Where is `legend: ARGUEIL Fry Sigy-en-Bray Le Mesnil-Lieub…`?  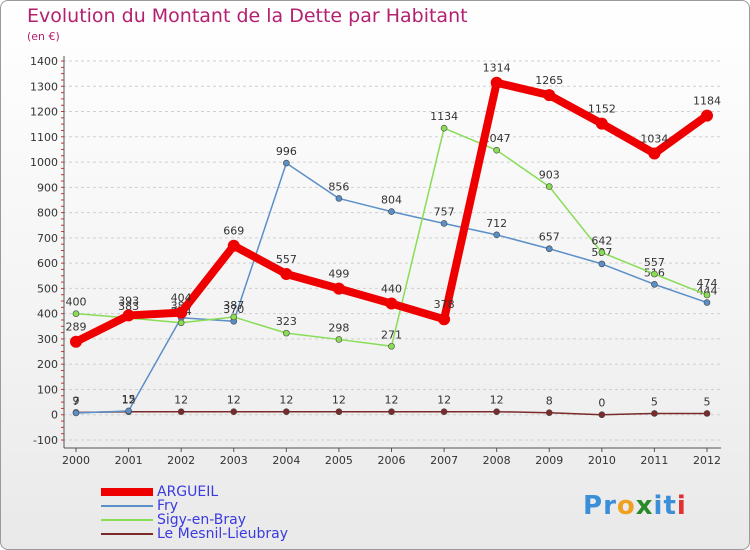
legend: ARGUEIL Fry Sigy-en-Bray Le Mesnil-Lieub… is located at coordinates (194, 513).